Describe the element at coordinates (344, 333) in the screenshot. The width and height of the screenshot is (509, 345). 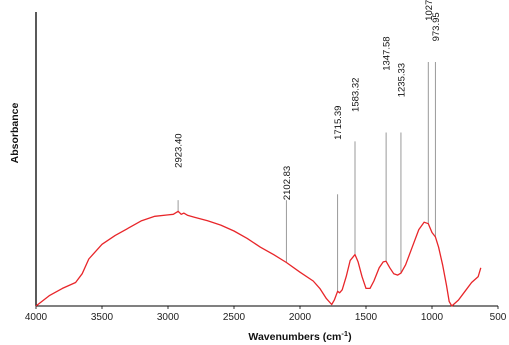
I see `x-axis-title-superscript: -1` at that location.